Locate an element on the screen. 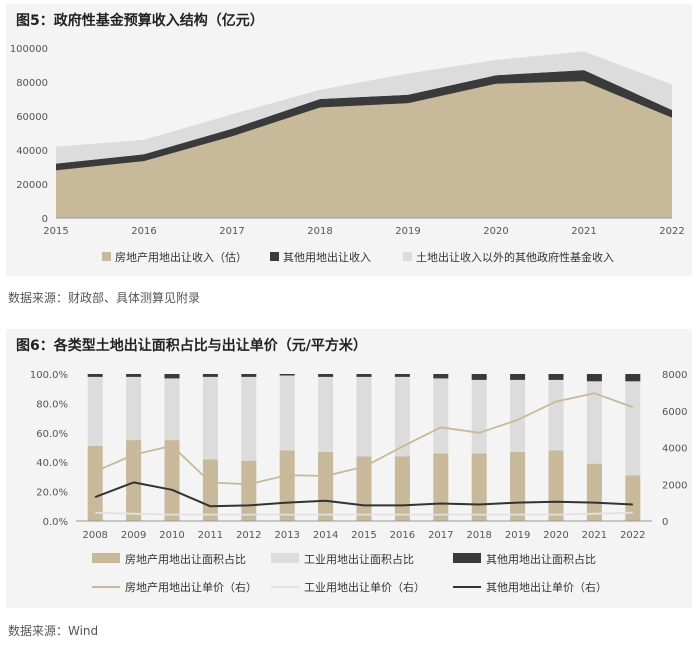 The width and height of the screenshot is (700, 648). x-tick-label: 2018 is located at coordinates (478, 535).